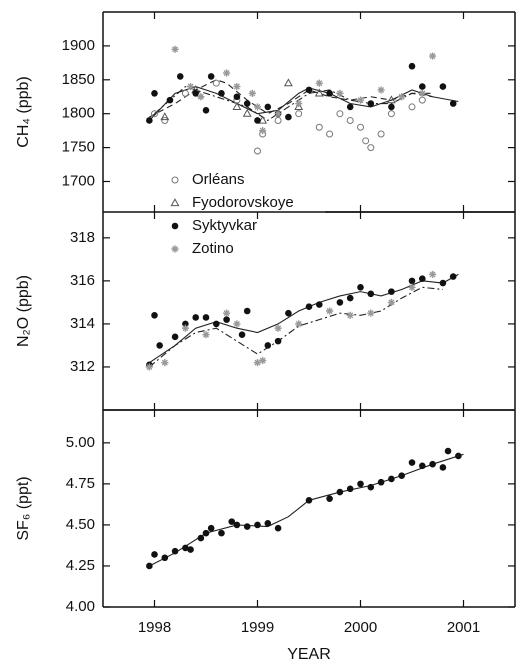 Image resolution: width=520 pixels, height=666 pixels. What do you see at coordinates (78, 45) in the screenshot?
I see `y-tick-label: 1900` at bounding box center [78, 45].